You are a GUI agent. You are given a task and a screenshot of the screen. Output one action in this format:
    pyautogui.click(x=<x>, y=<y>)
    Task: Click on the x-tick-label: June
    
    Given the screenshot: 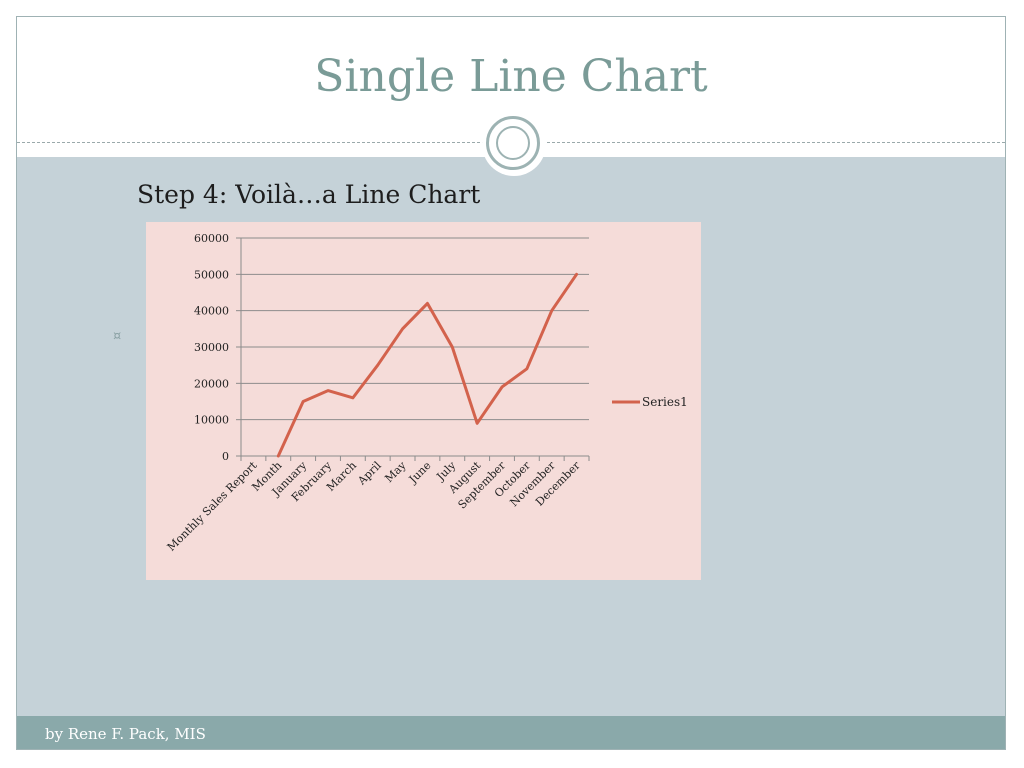 What is the action you would take?
    pyautogui.click(x=420, y=473)
    